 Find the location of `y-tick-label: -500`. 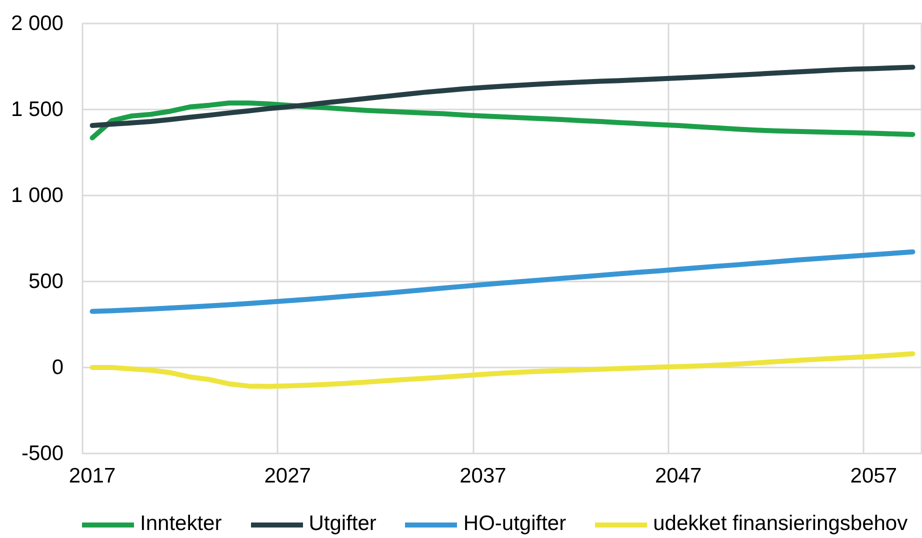

y-tick-label: -500 is located at coordinates (42, 453).